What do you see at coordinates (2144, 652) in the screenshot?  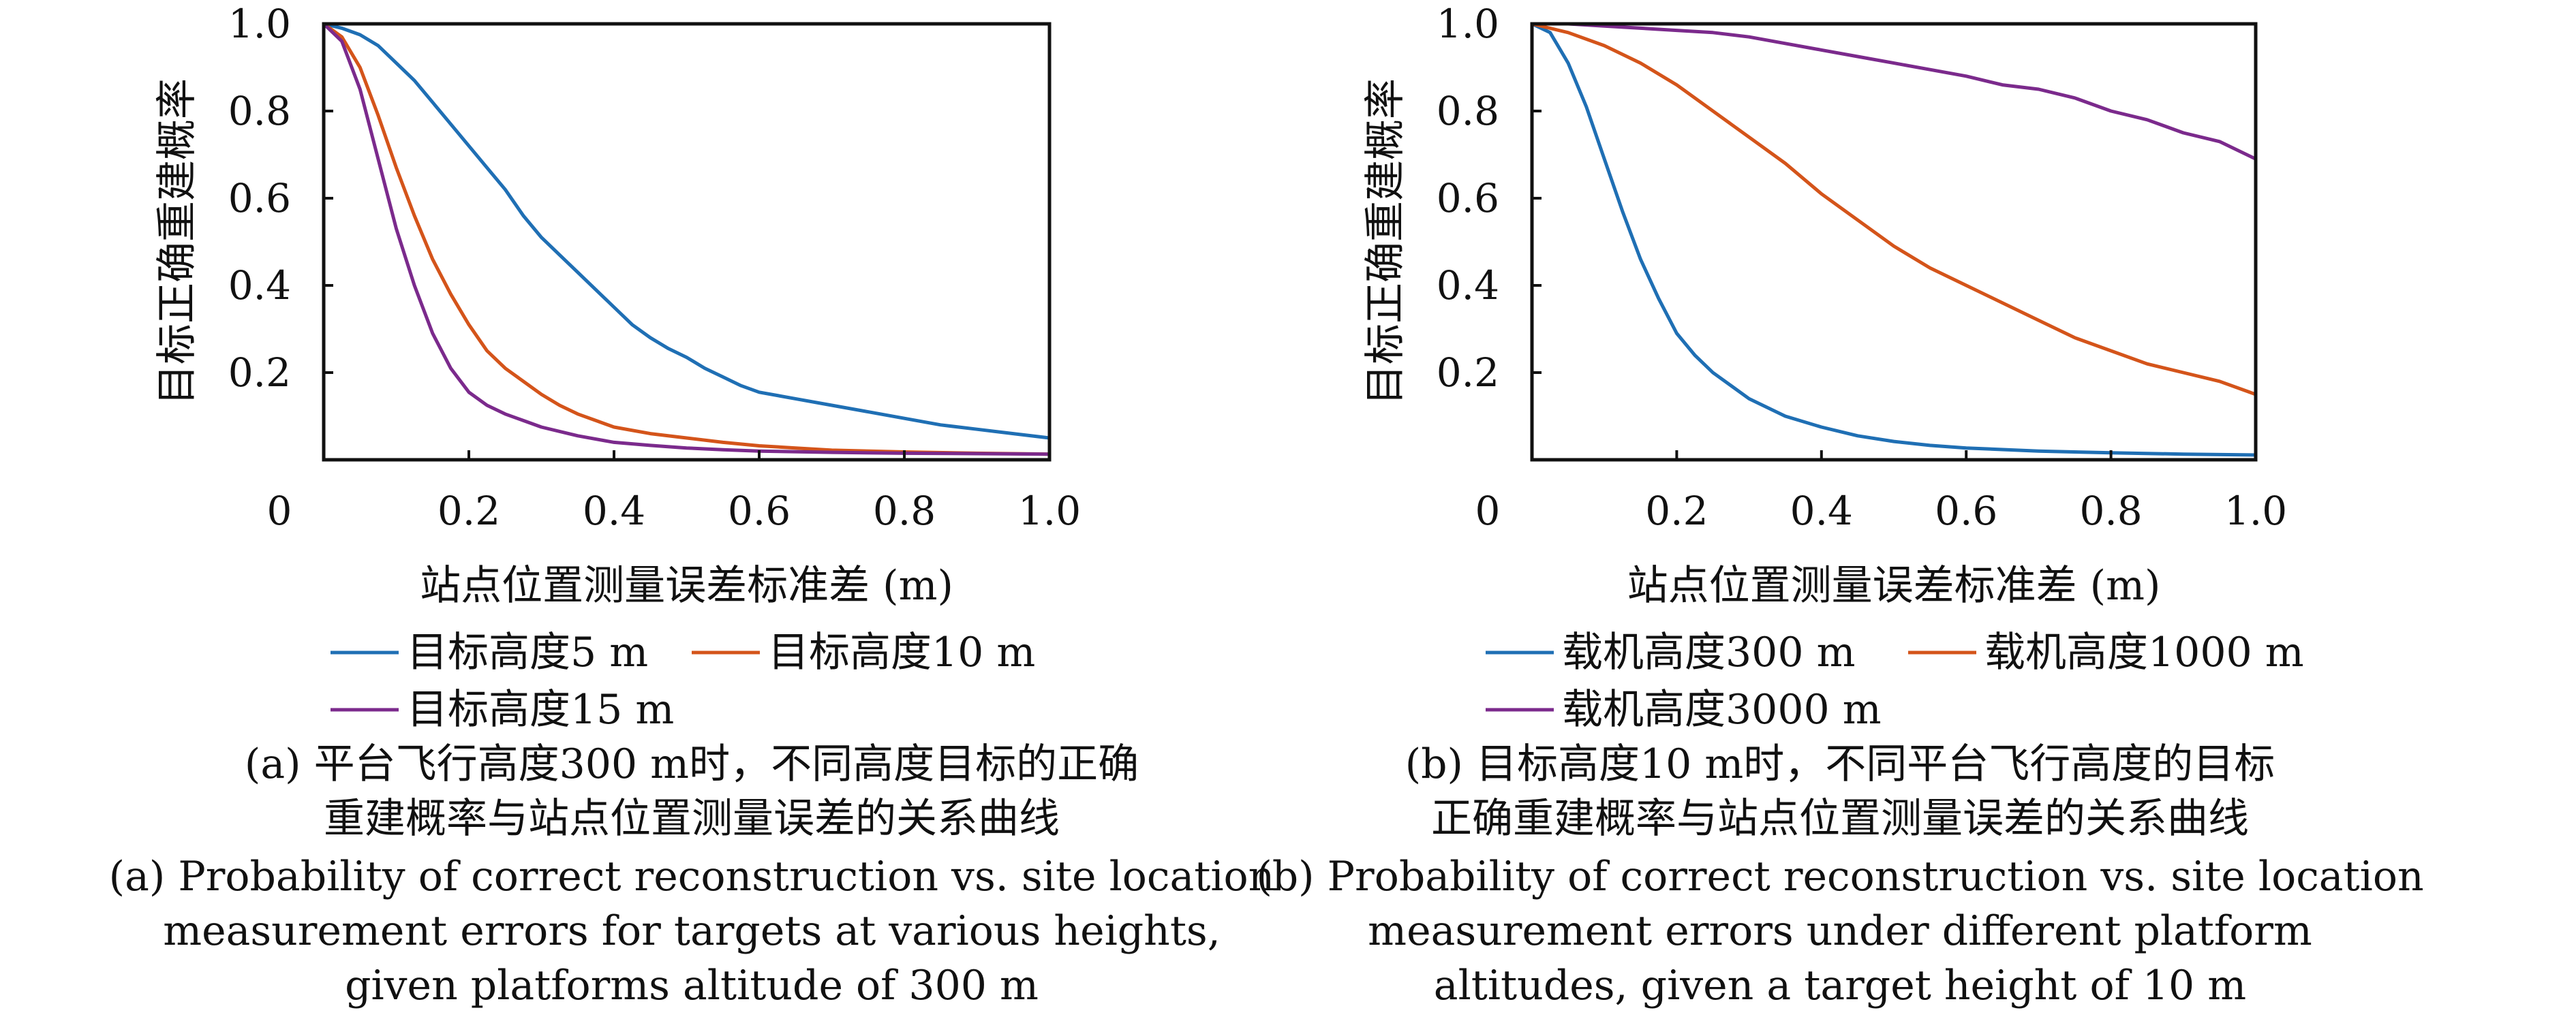 I see `legend-label-1: 载机高度1000 m` at bounding box center [2144, 652].